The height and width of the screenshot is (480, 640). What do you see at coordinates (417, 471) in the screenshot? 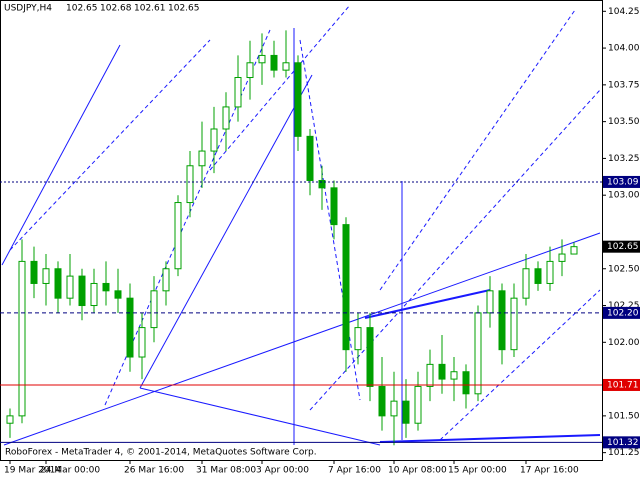
I see `x-tick-label: 10 Apr 08:00` at bounding box center [417, 471].